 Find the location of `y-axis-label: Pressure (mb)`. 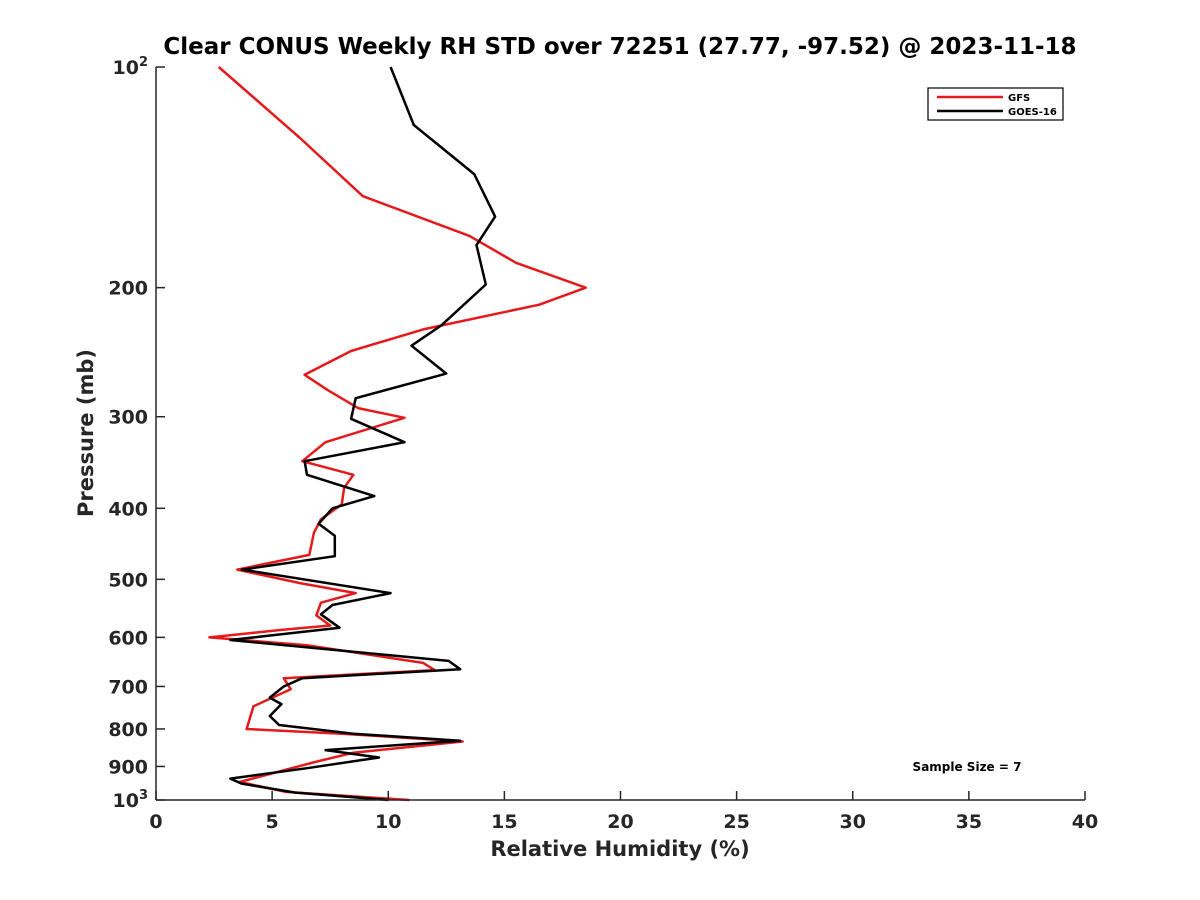

y-axis-label: Pressure (mb) is located at coordinates (86, 433).